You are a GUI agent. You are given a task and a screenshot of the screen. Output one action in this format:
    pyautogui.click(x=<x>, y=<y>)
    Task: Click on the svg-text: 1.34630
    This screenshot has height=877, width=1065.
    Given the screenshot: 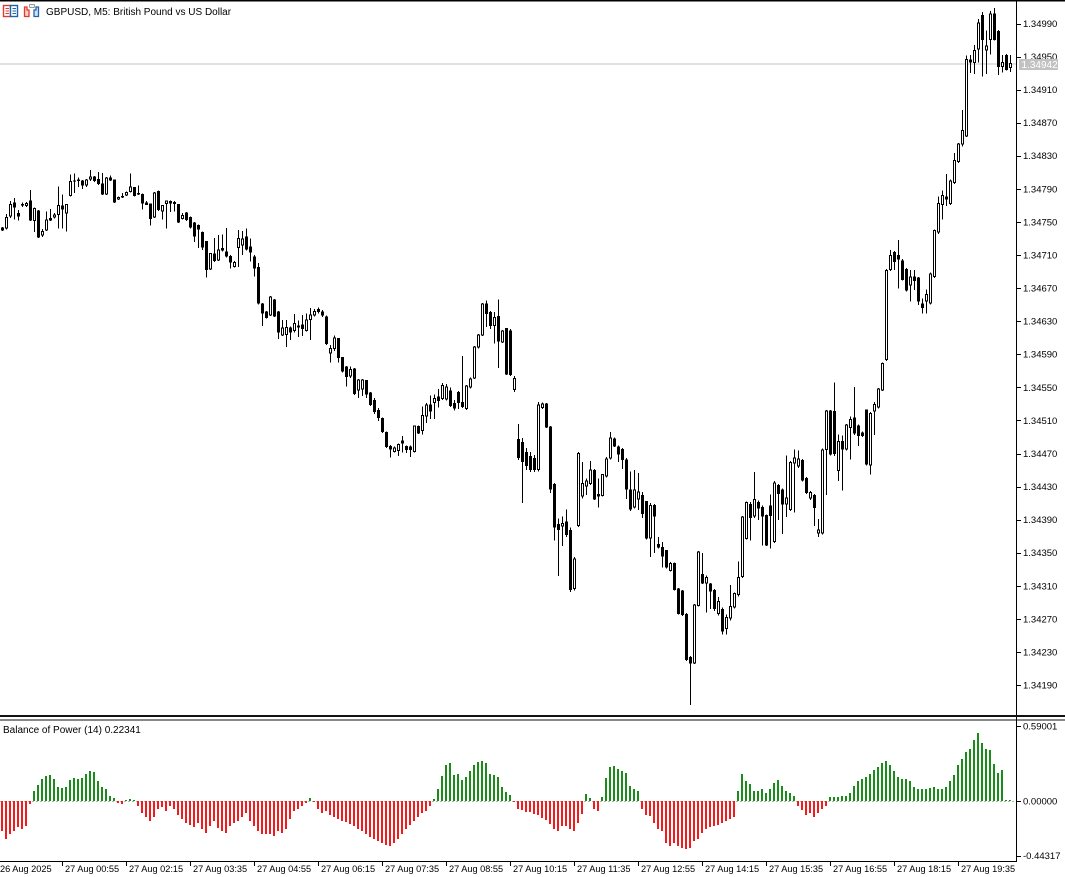 What is the action you would take?
    pyautogui.click(x=1040, y=322)
    